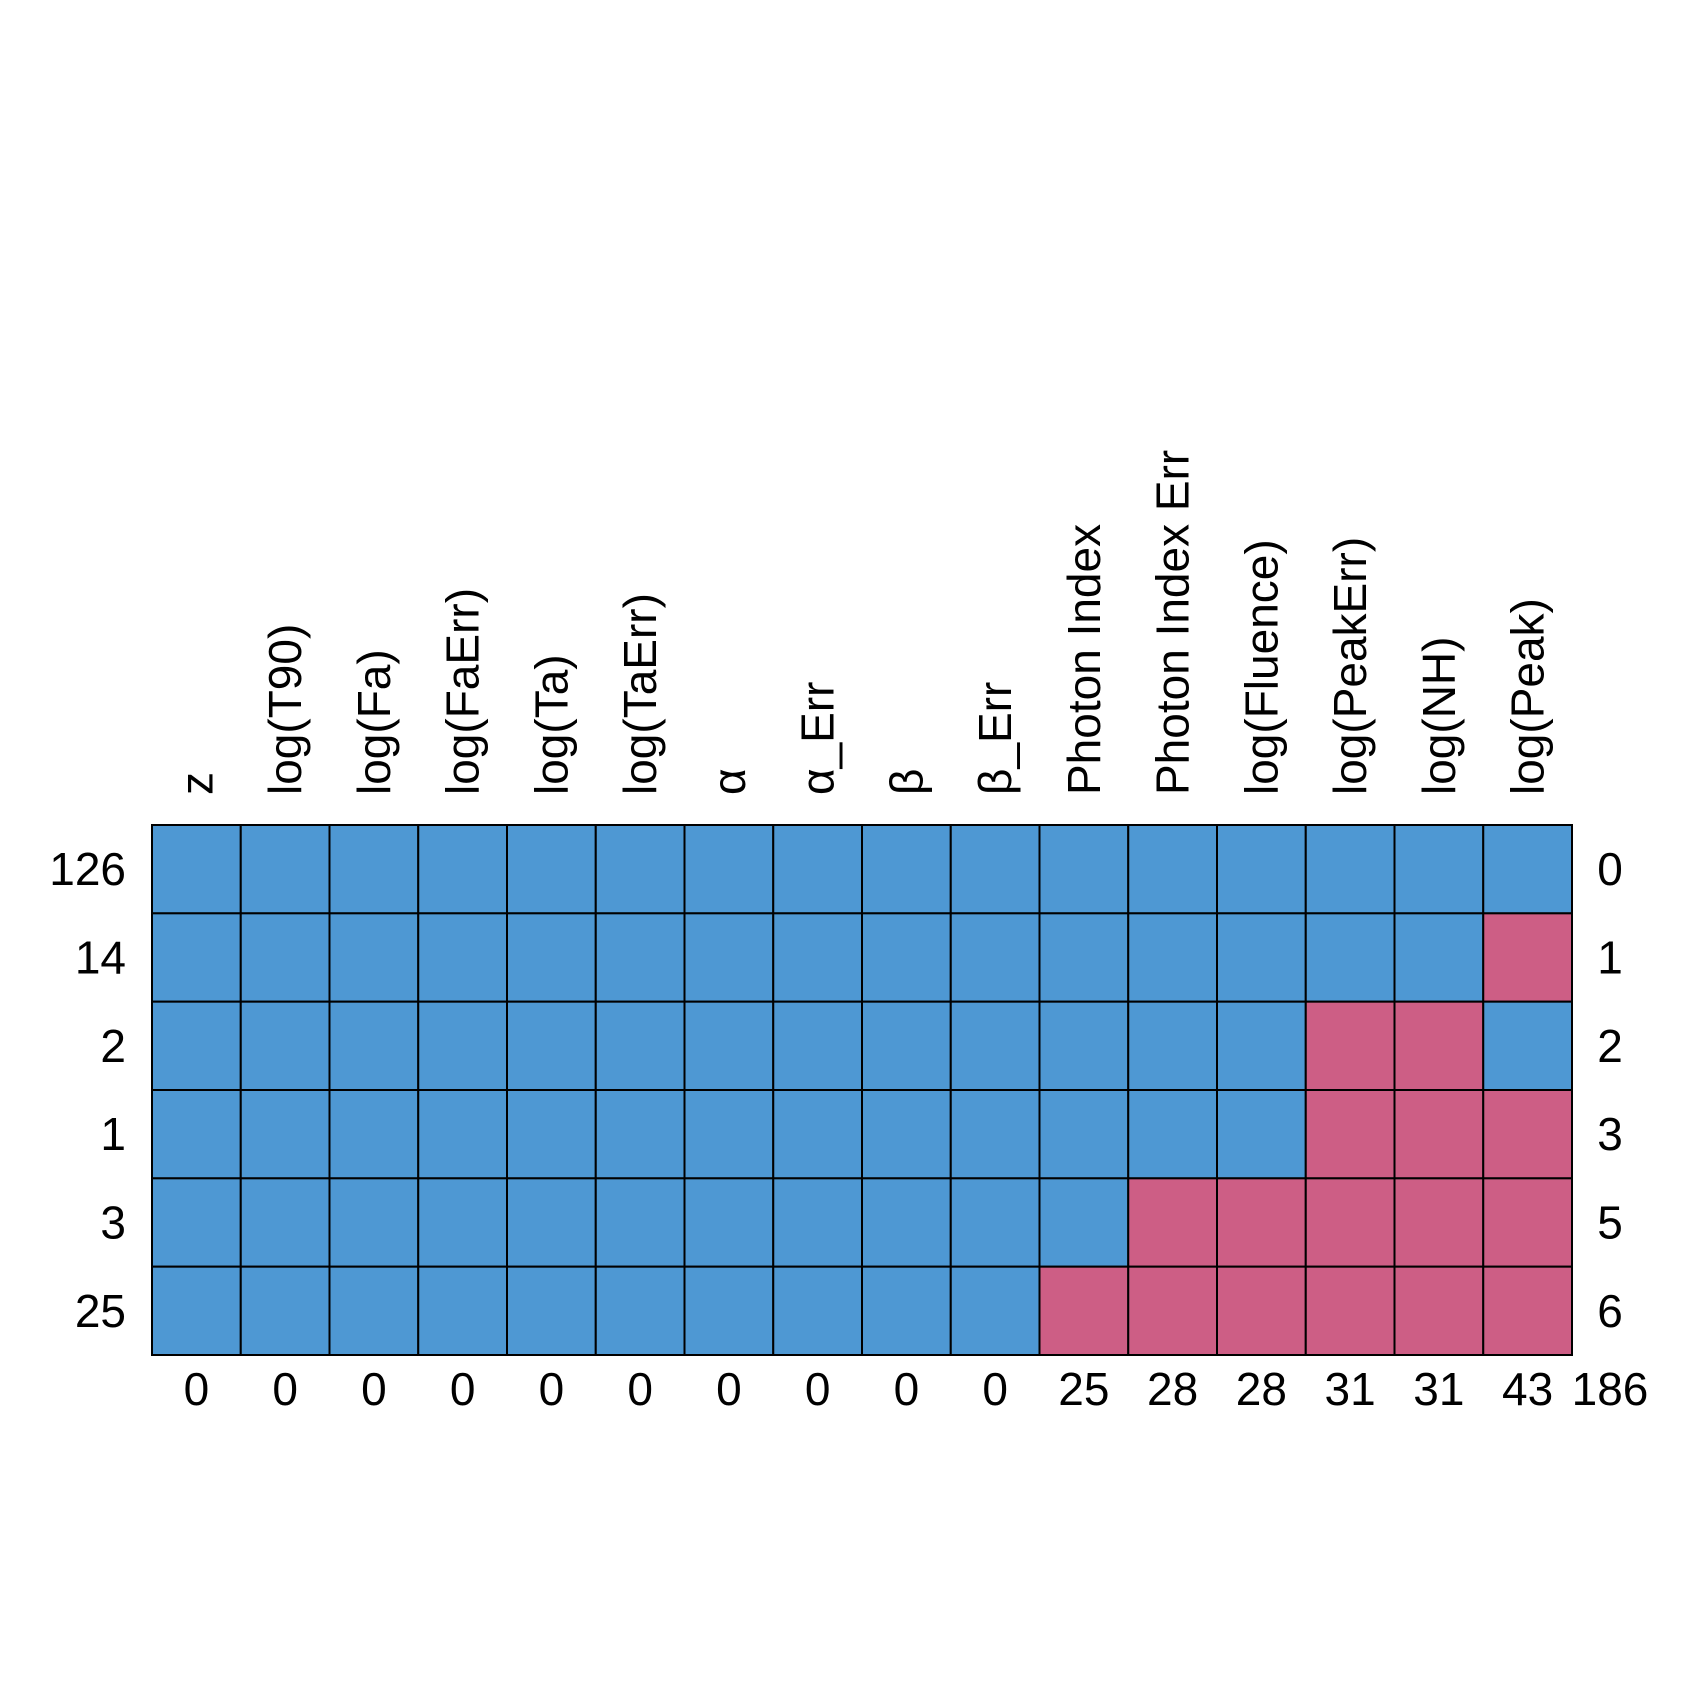  What do you see at coordinates (100, 958) in the screenshot?
I see `row-count-label: 14` at bounding box center [100, 958].